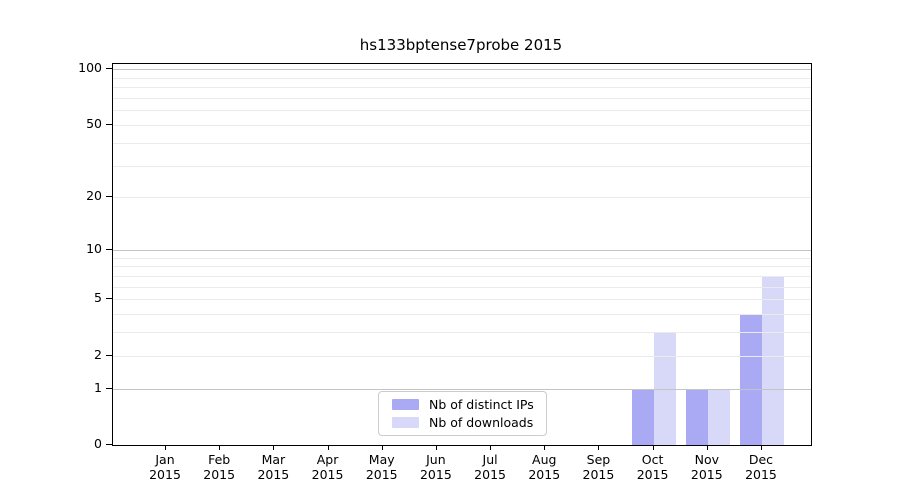  Describe the element at coordinates (544, 459) in the screenshot. I see `x-tick-month: Aug` at that location.